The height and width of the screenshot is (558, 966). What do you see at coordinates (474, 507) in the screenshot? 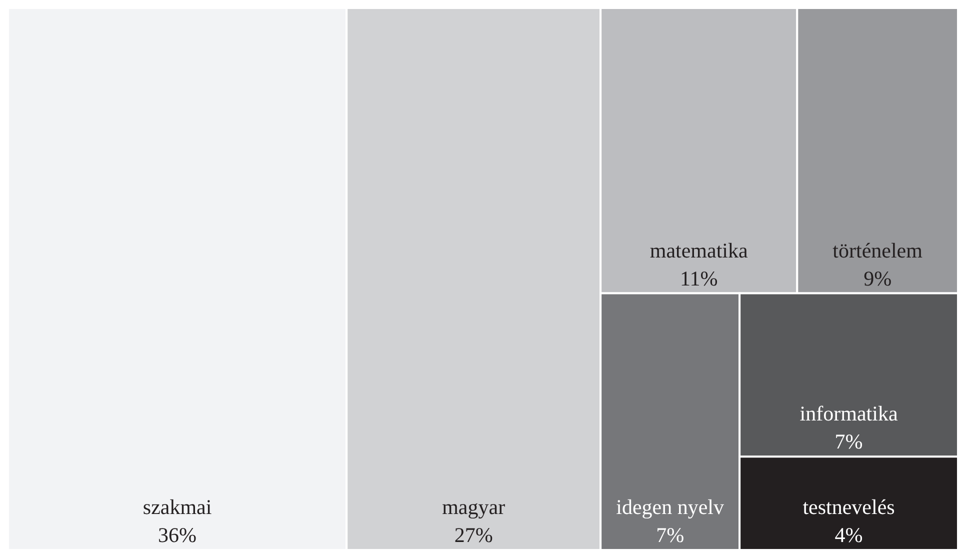
I see `category-label: magyar` at bounding box center [474, 507].